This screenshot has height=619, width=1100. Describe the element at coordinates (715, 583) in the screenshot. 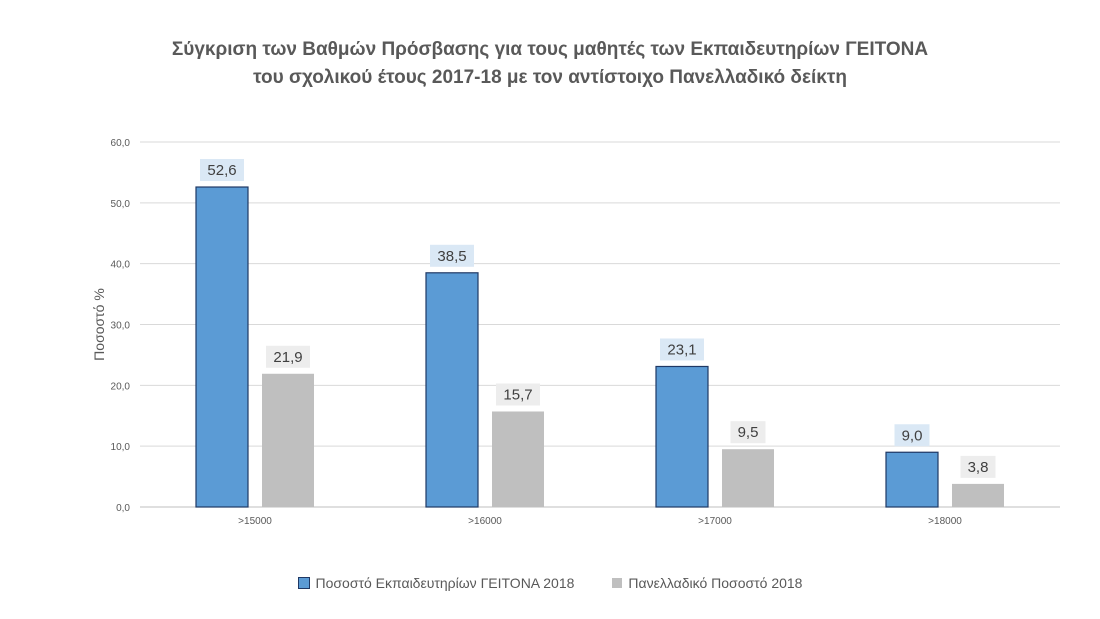

I see `legend-label-series-2: Πανελλαδικό Ποσοστό 2018` at that location.